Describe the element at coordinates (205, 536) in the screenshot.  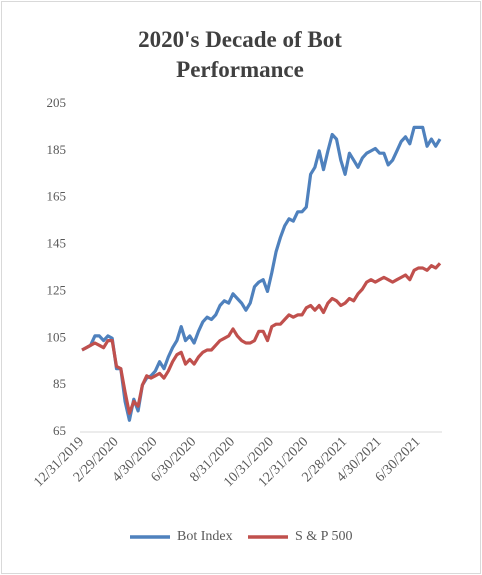
I see `legend-label: Bot Index` at that location.